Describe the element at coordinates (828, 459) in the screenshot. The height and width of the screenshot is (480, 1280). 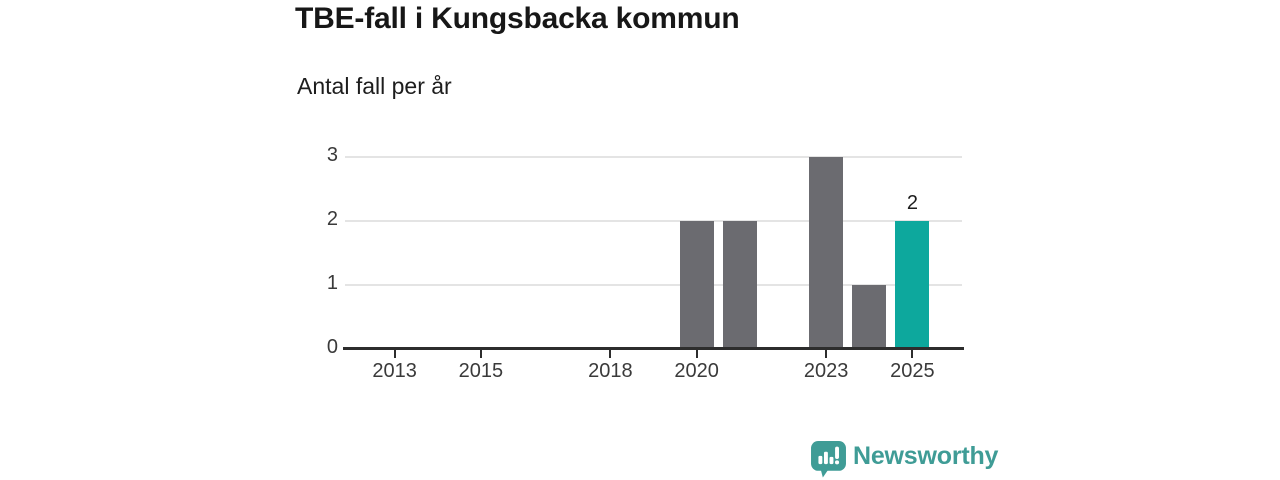
I see `newsworthy-speech-bubble-chart-icon` at that location.